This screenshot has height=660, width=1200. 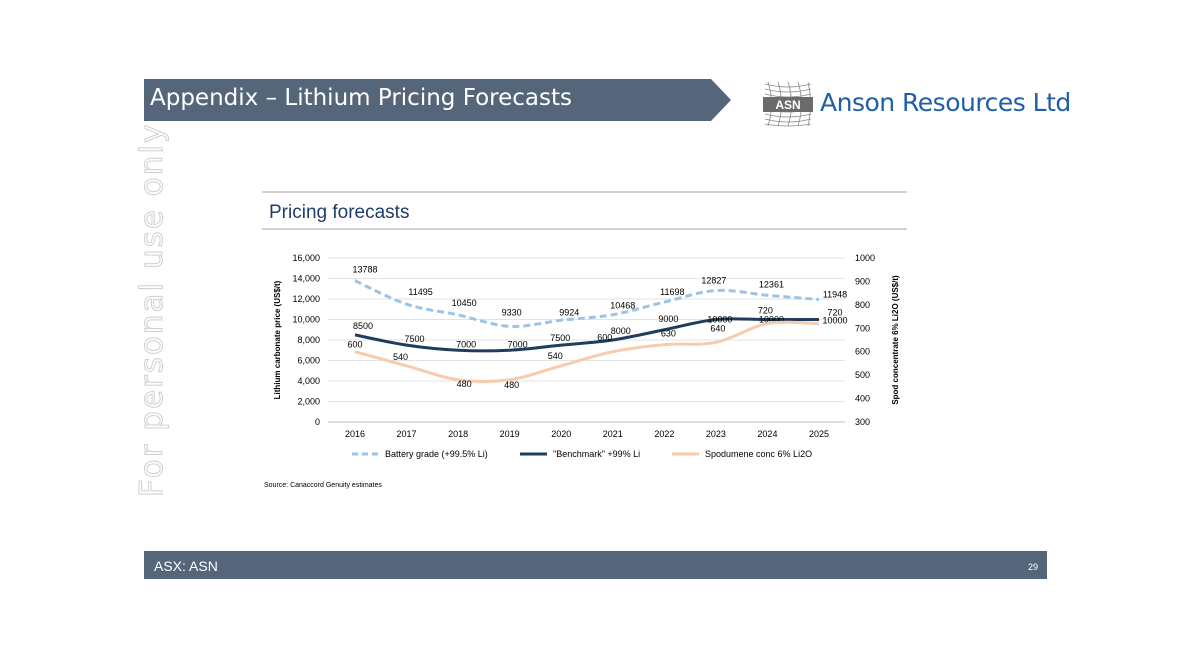 What do you see at coordinates (458, 434) in the screenshot?
I see `x-tick-label: 2018` at bounding box center [458, 434].